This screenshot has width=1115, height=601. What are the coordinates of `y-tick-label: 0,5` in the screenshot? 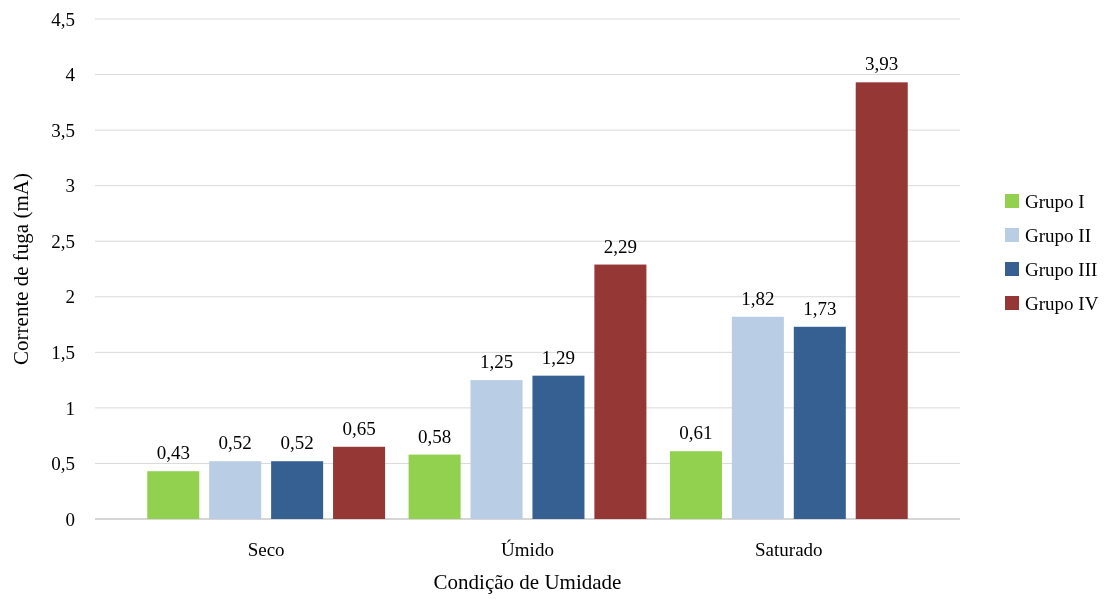 It's located at (63, 464).